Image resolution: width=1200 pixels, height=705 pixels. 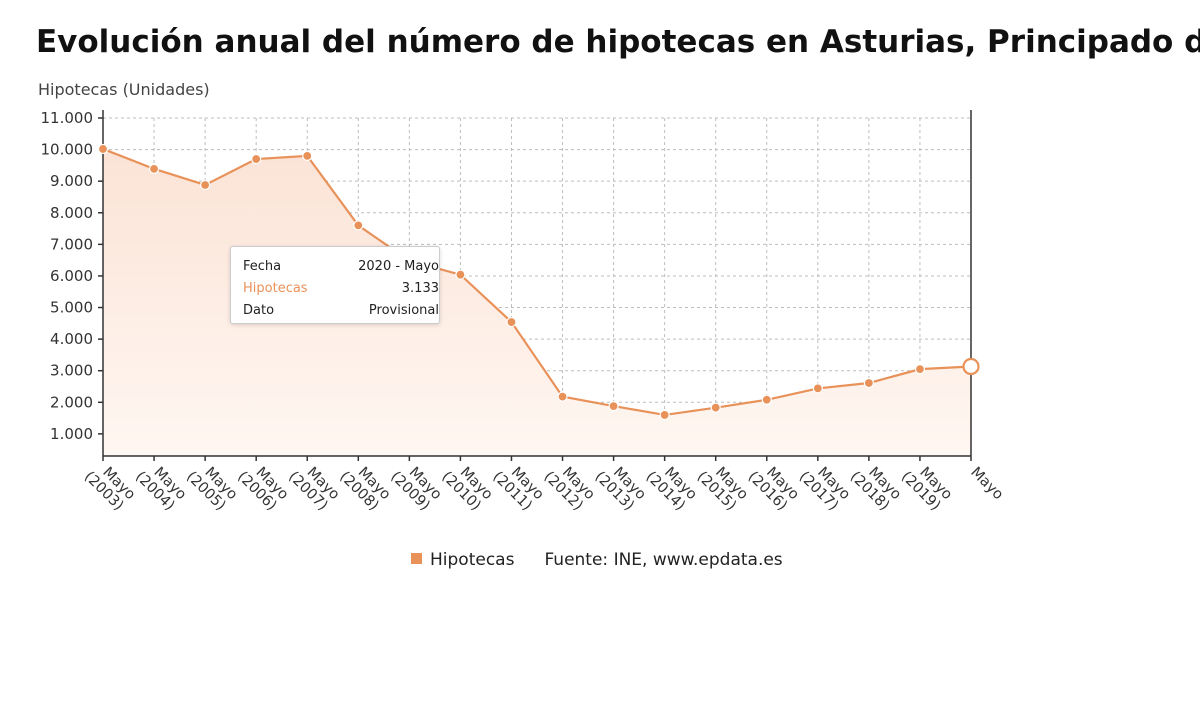 I want to click on x-tick-label: Mayo(2019), so click(x=926, y=489).